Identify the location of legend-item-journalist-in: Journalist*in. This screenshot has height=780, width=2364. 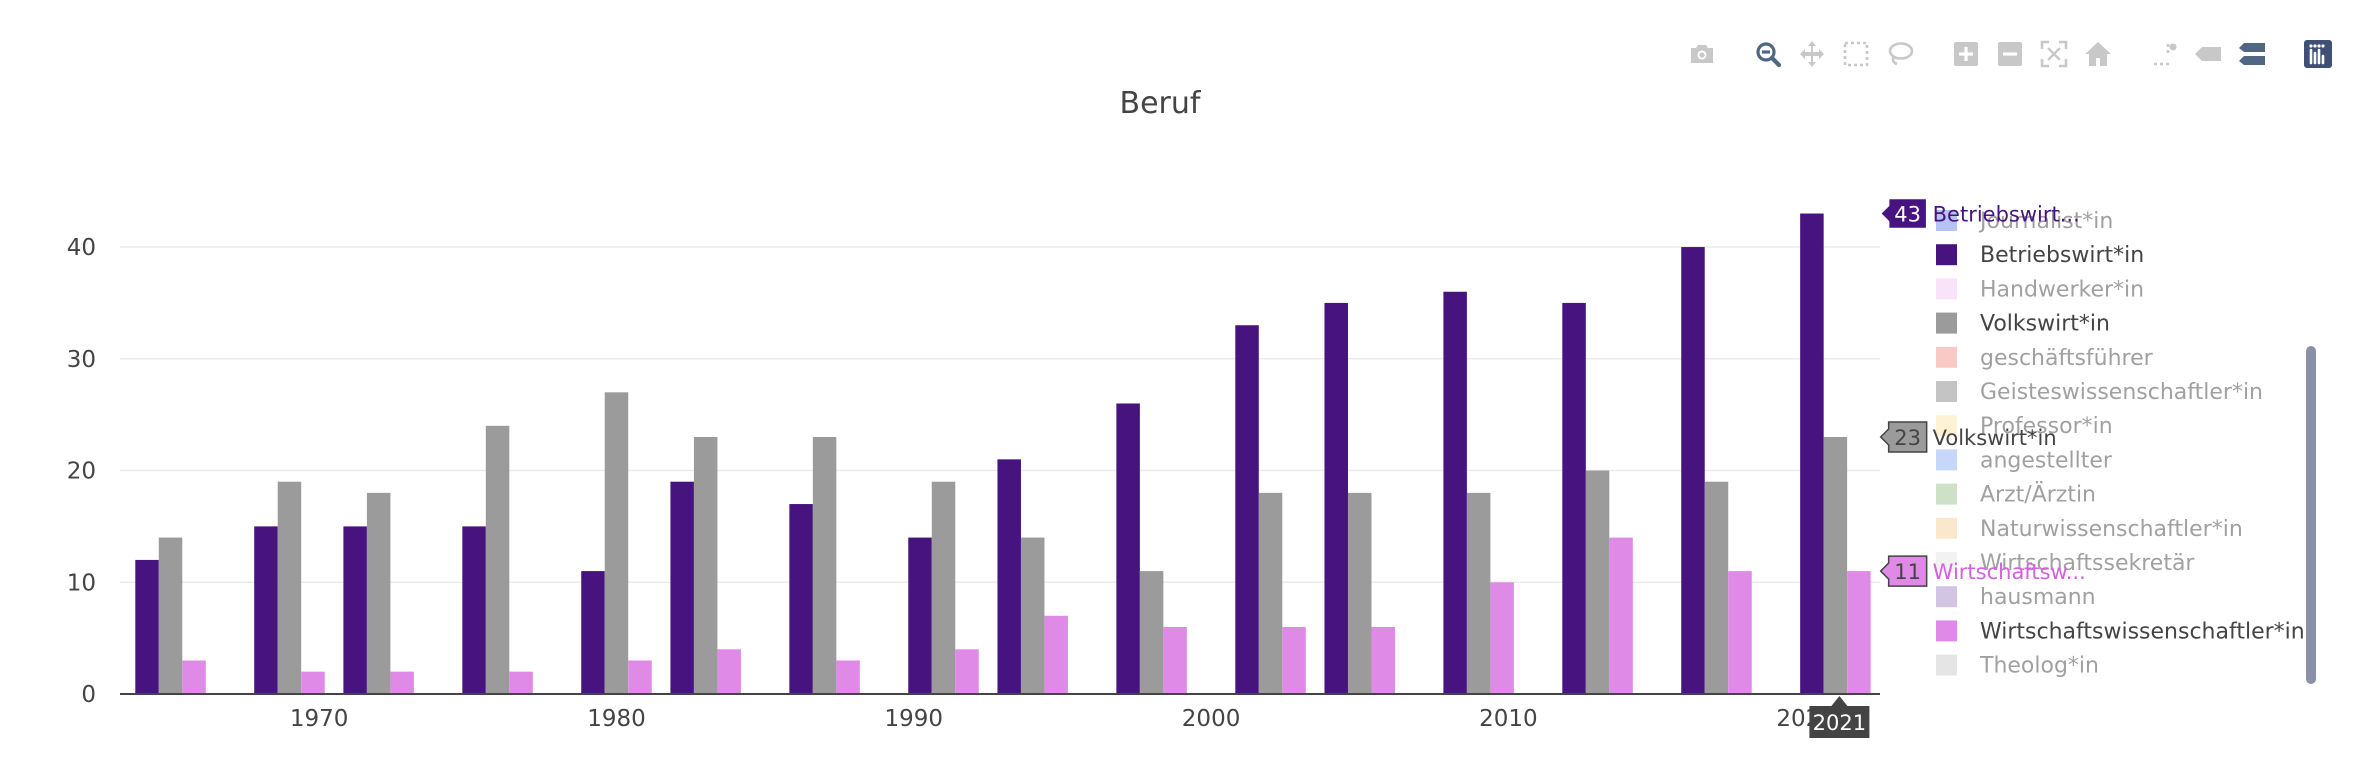
(2024, 221).